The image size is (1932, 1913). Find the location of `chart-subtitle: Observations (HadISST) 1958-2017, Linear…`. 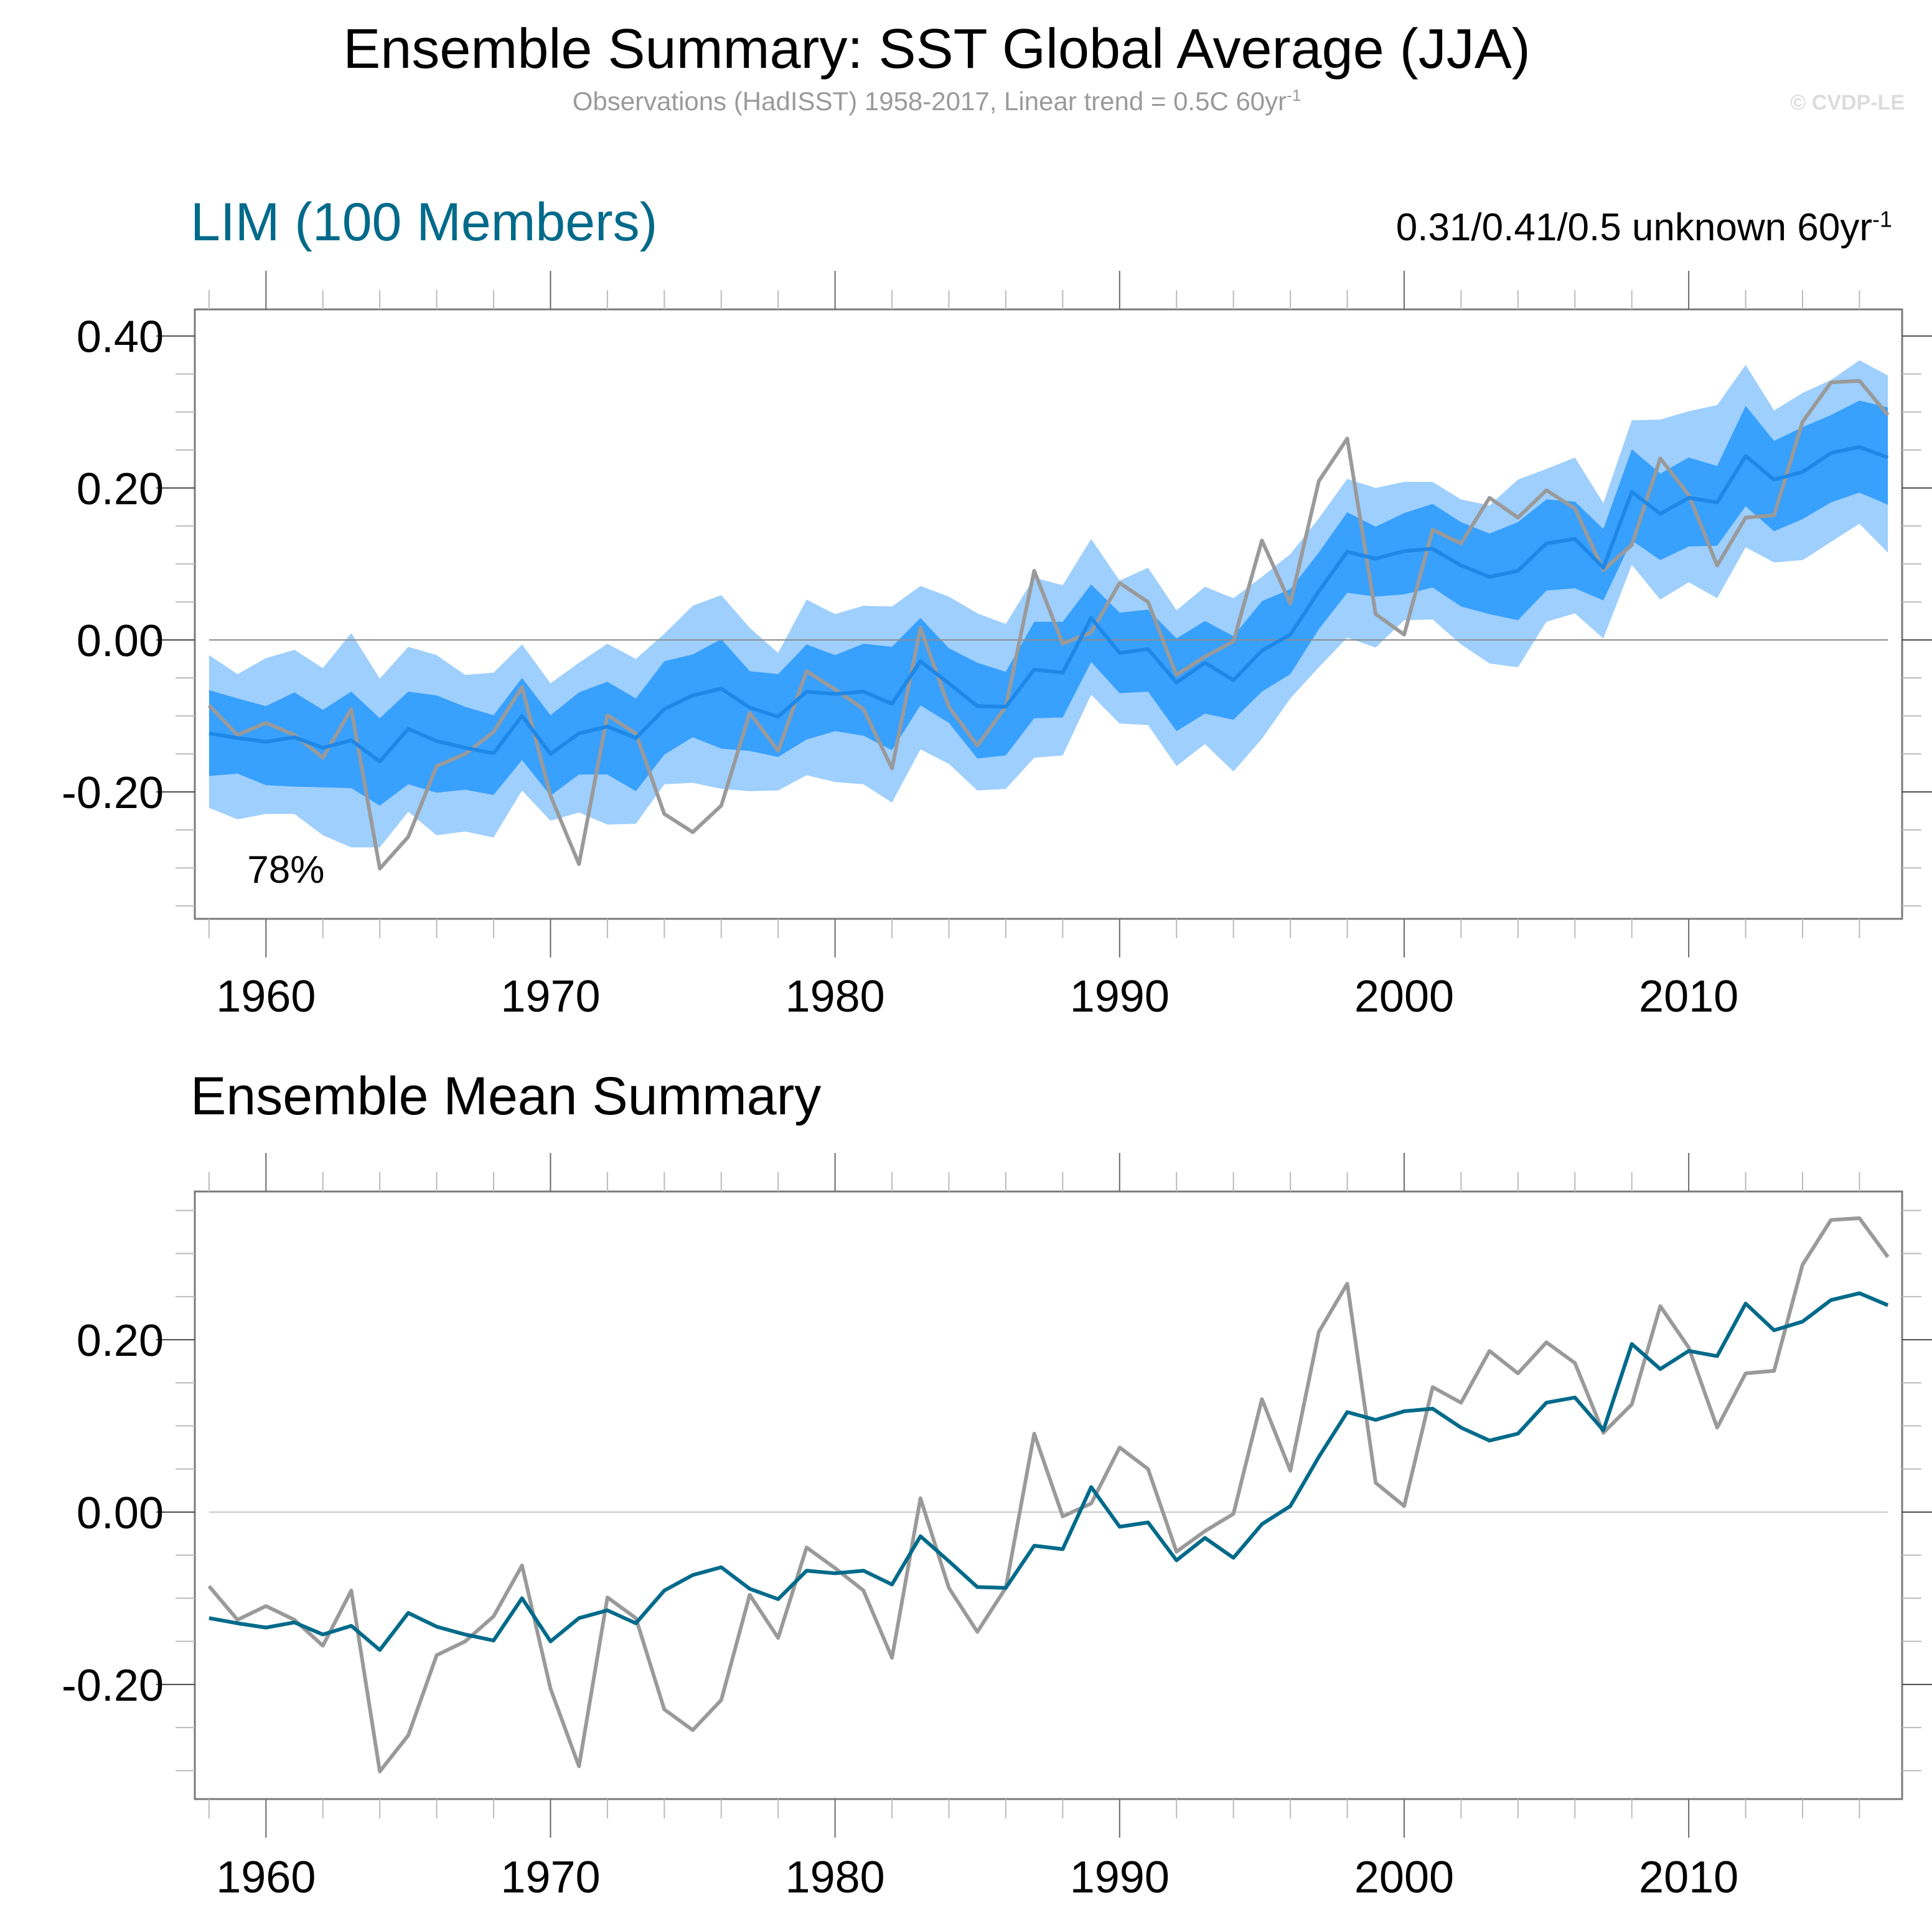

chart-subtitle: Observations (HadISST) 1958-2017, Linear… is located at coordinates (936, 101).